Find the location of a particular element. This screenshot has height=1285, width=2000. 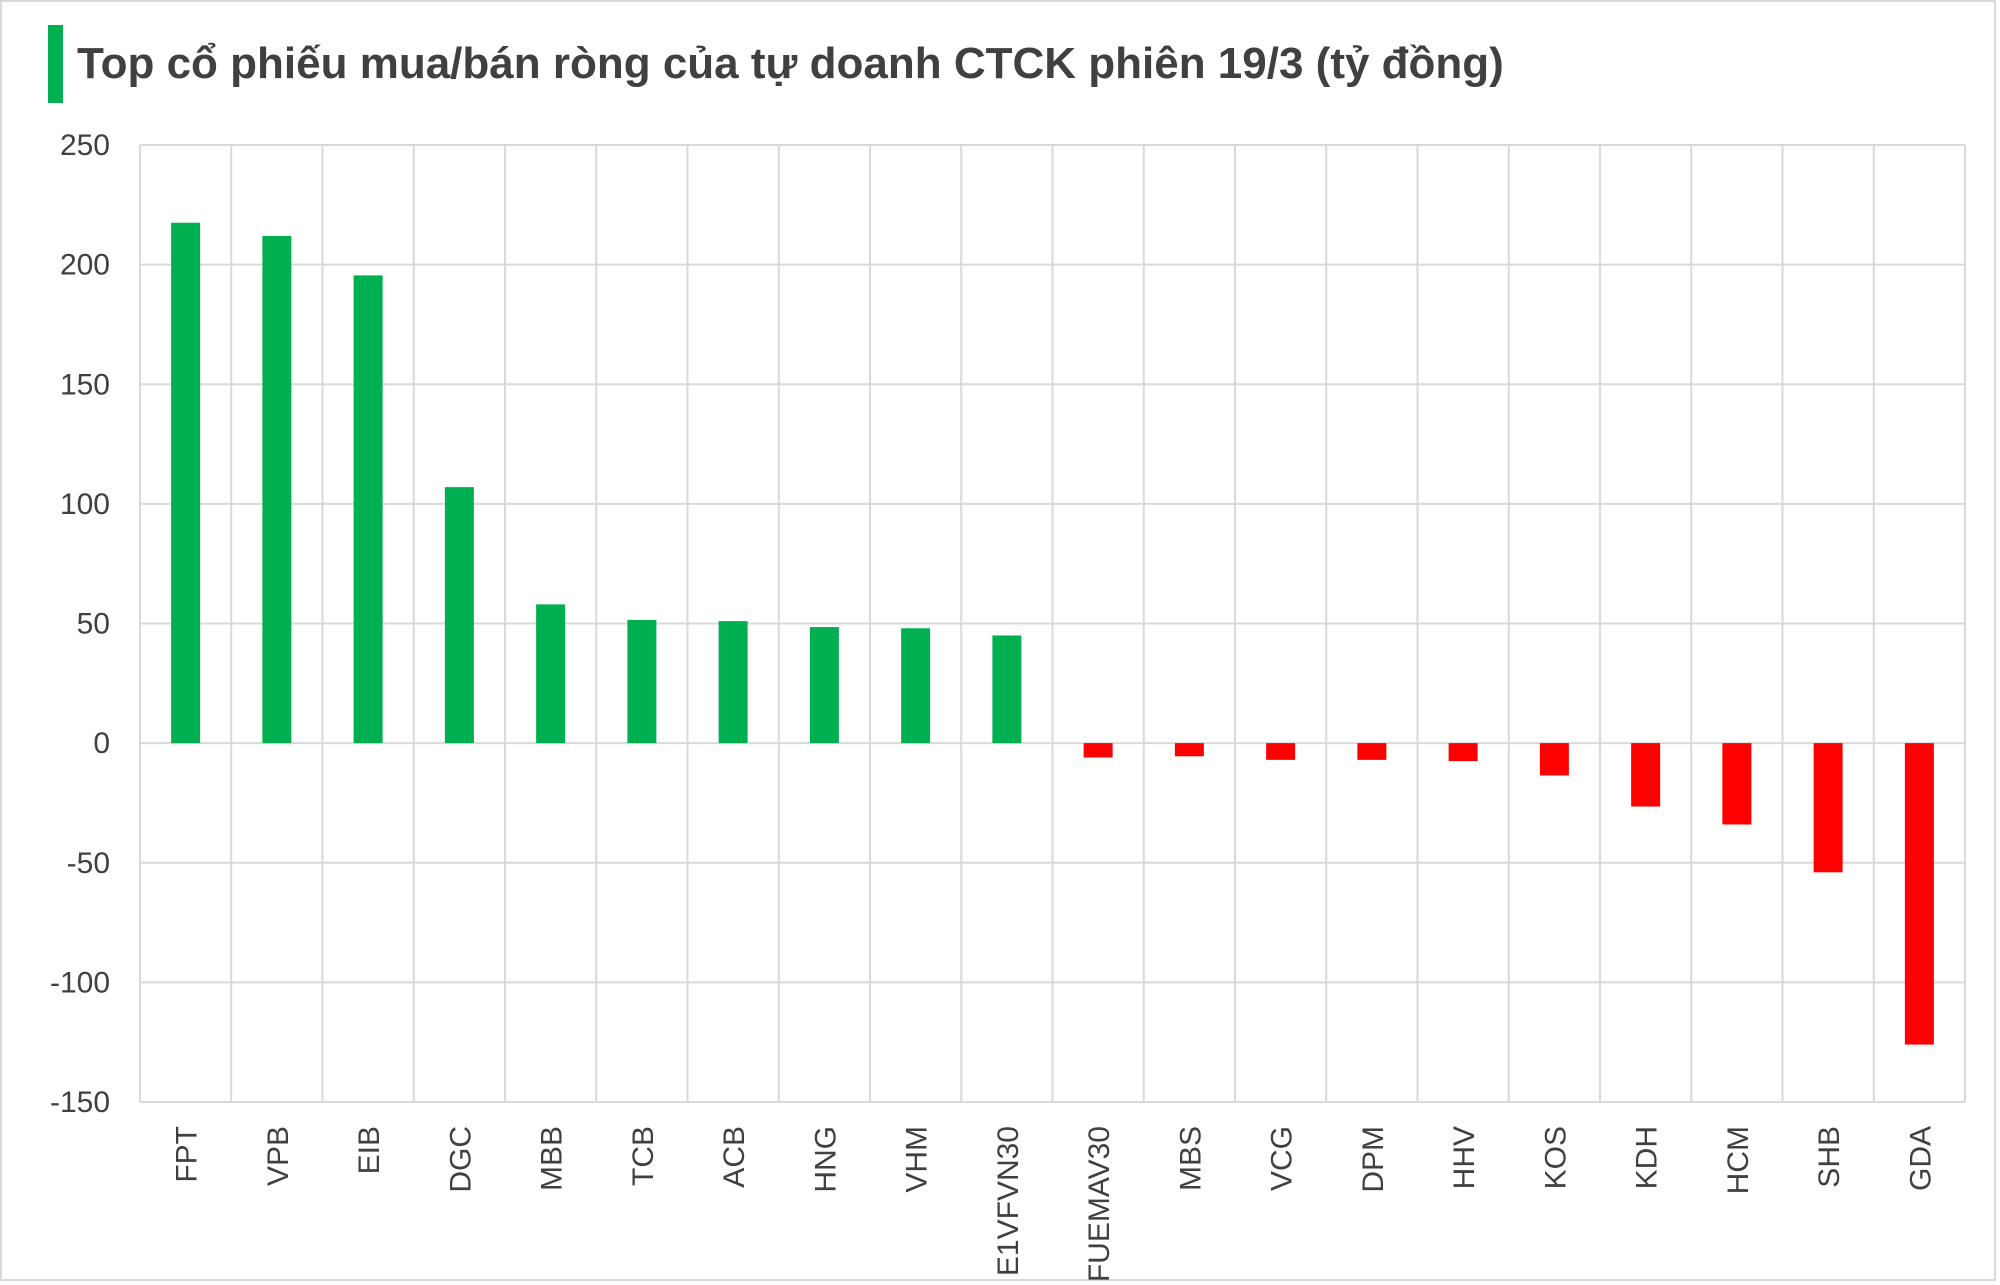

bar-gda is located at coordinates (1919, 894).